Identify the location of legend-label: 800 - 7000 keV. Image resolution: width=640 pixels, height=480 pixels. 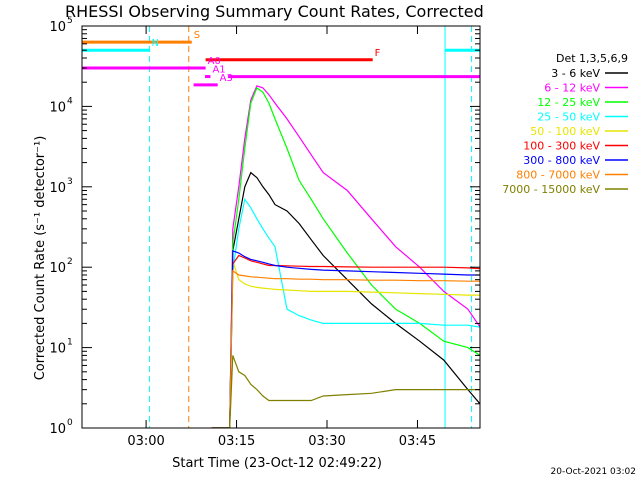
(558, 175).